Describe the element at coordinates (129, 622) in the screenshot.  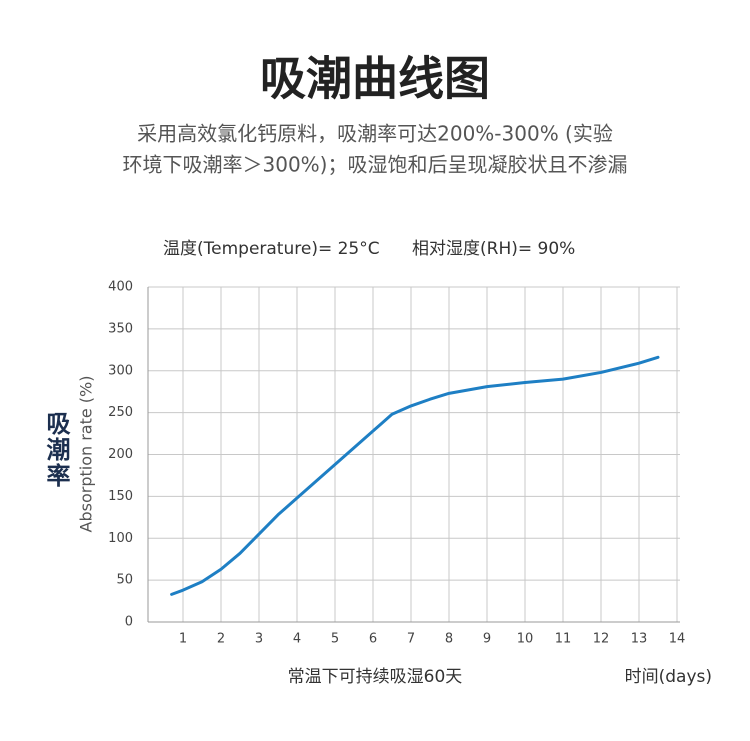
I see `y-tick-label: 0` at that location.